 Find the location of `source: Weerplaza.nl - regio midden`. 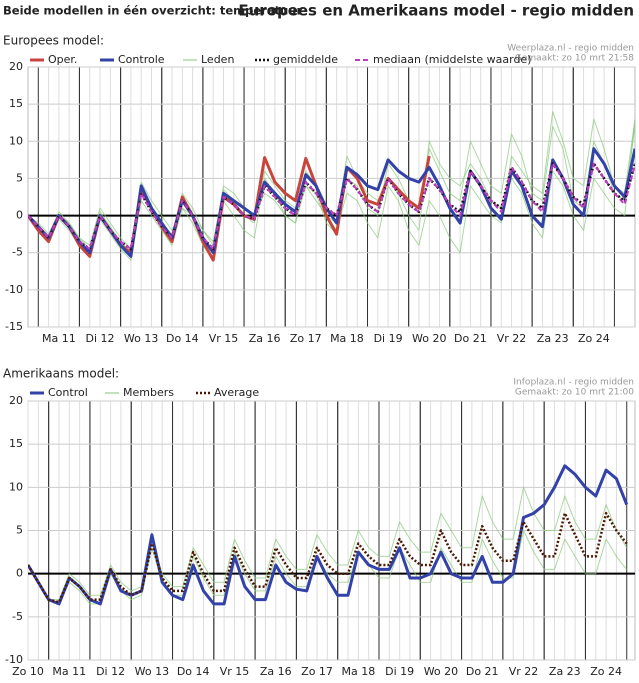

source: Weerplaza.nl - regio midden is located at coordinates (570, 49).